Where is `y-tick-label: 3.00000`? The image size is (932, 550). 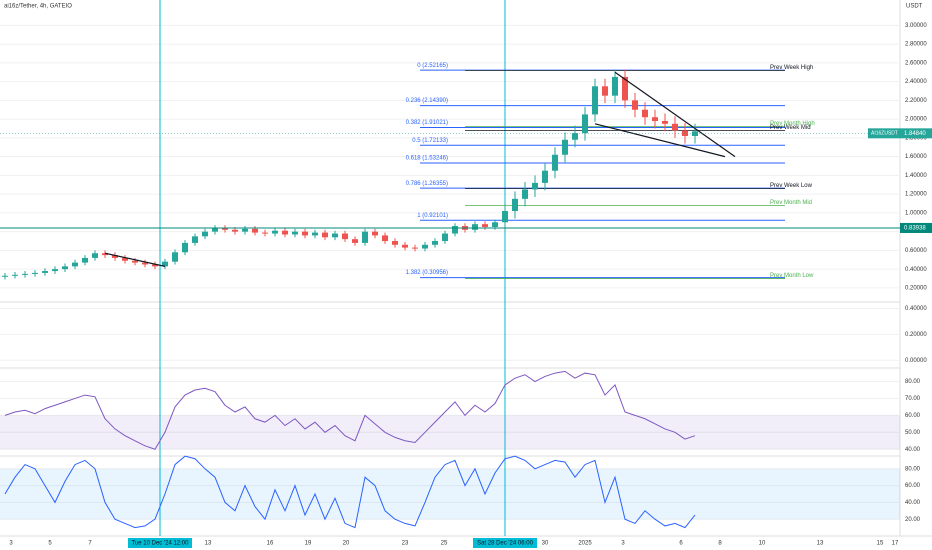 y-tick-label: 3.00000 is located at coordinates (916, 26).